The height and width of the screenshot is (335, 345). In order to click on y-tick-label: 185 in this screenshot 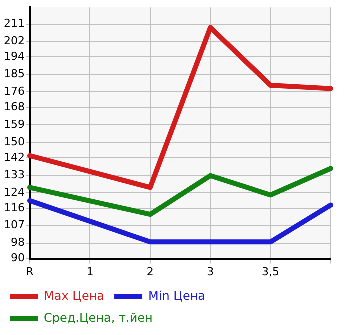, I will do `click(14, 74)`.